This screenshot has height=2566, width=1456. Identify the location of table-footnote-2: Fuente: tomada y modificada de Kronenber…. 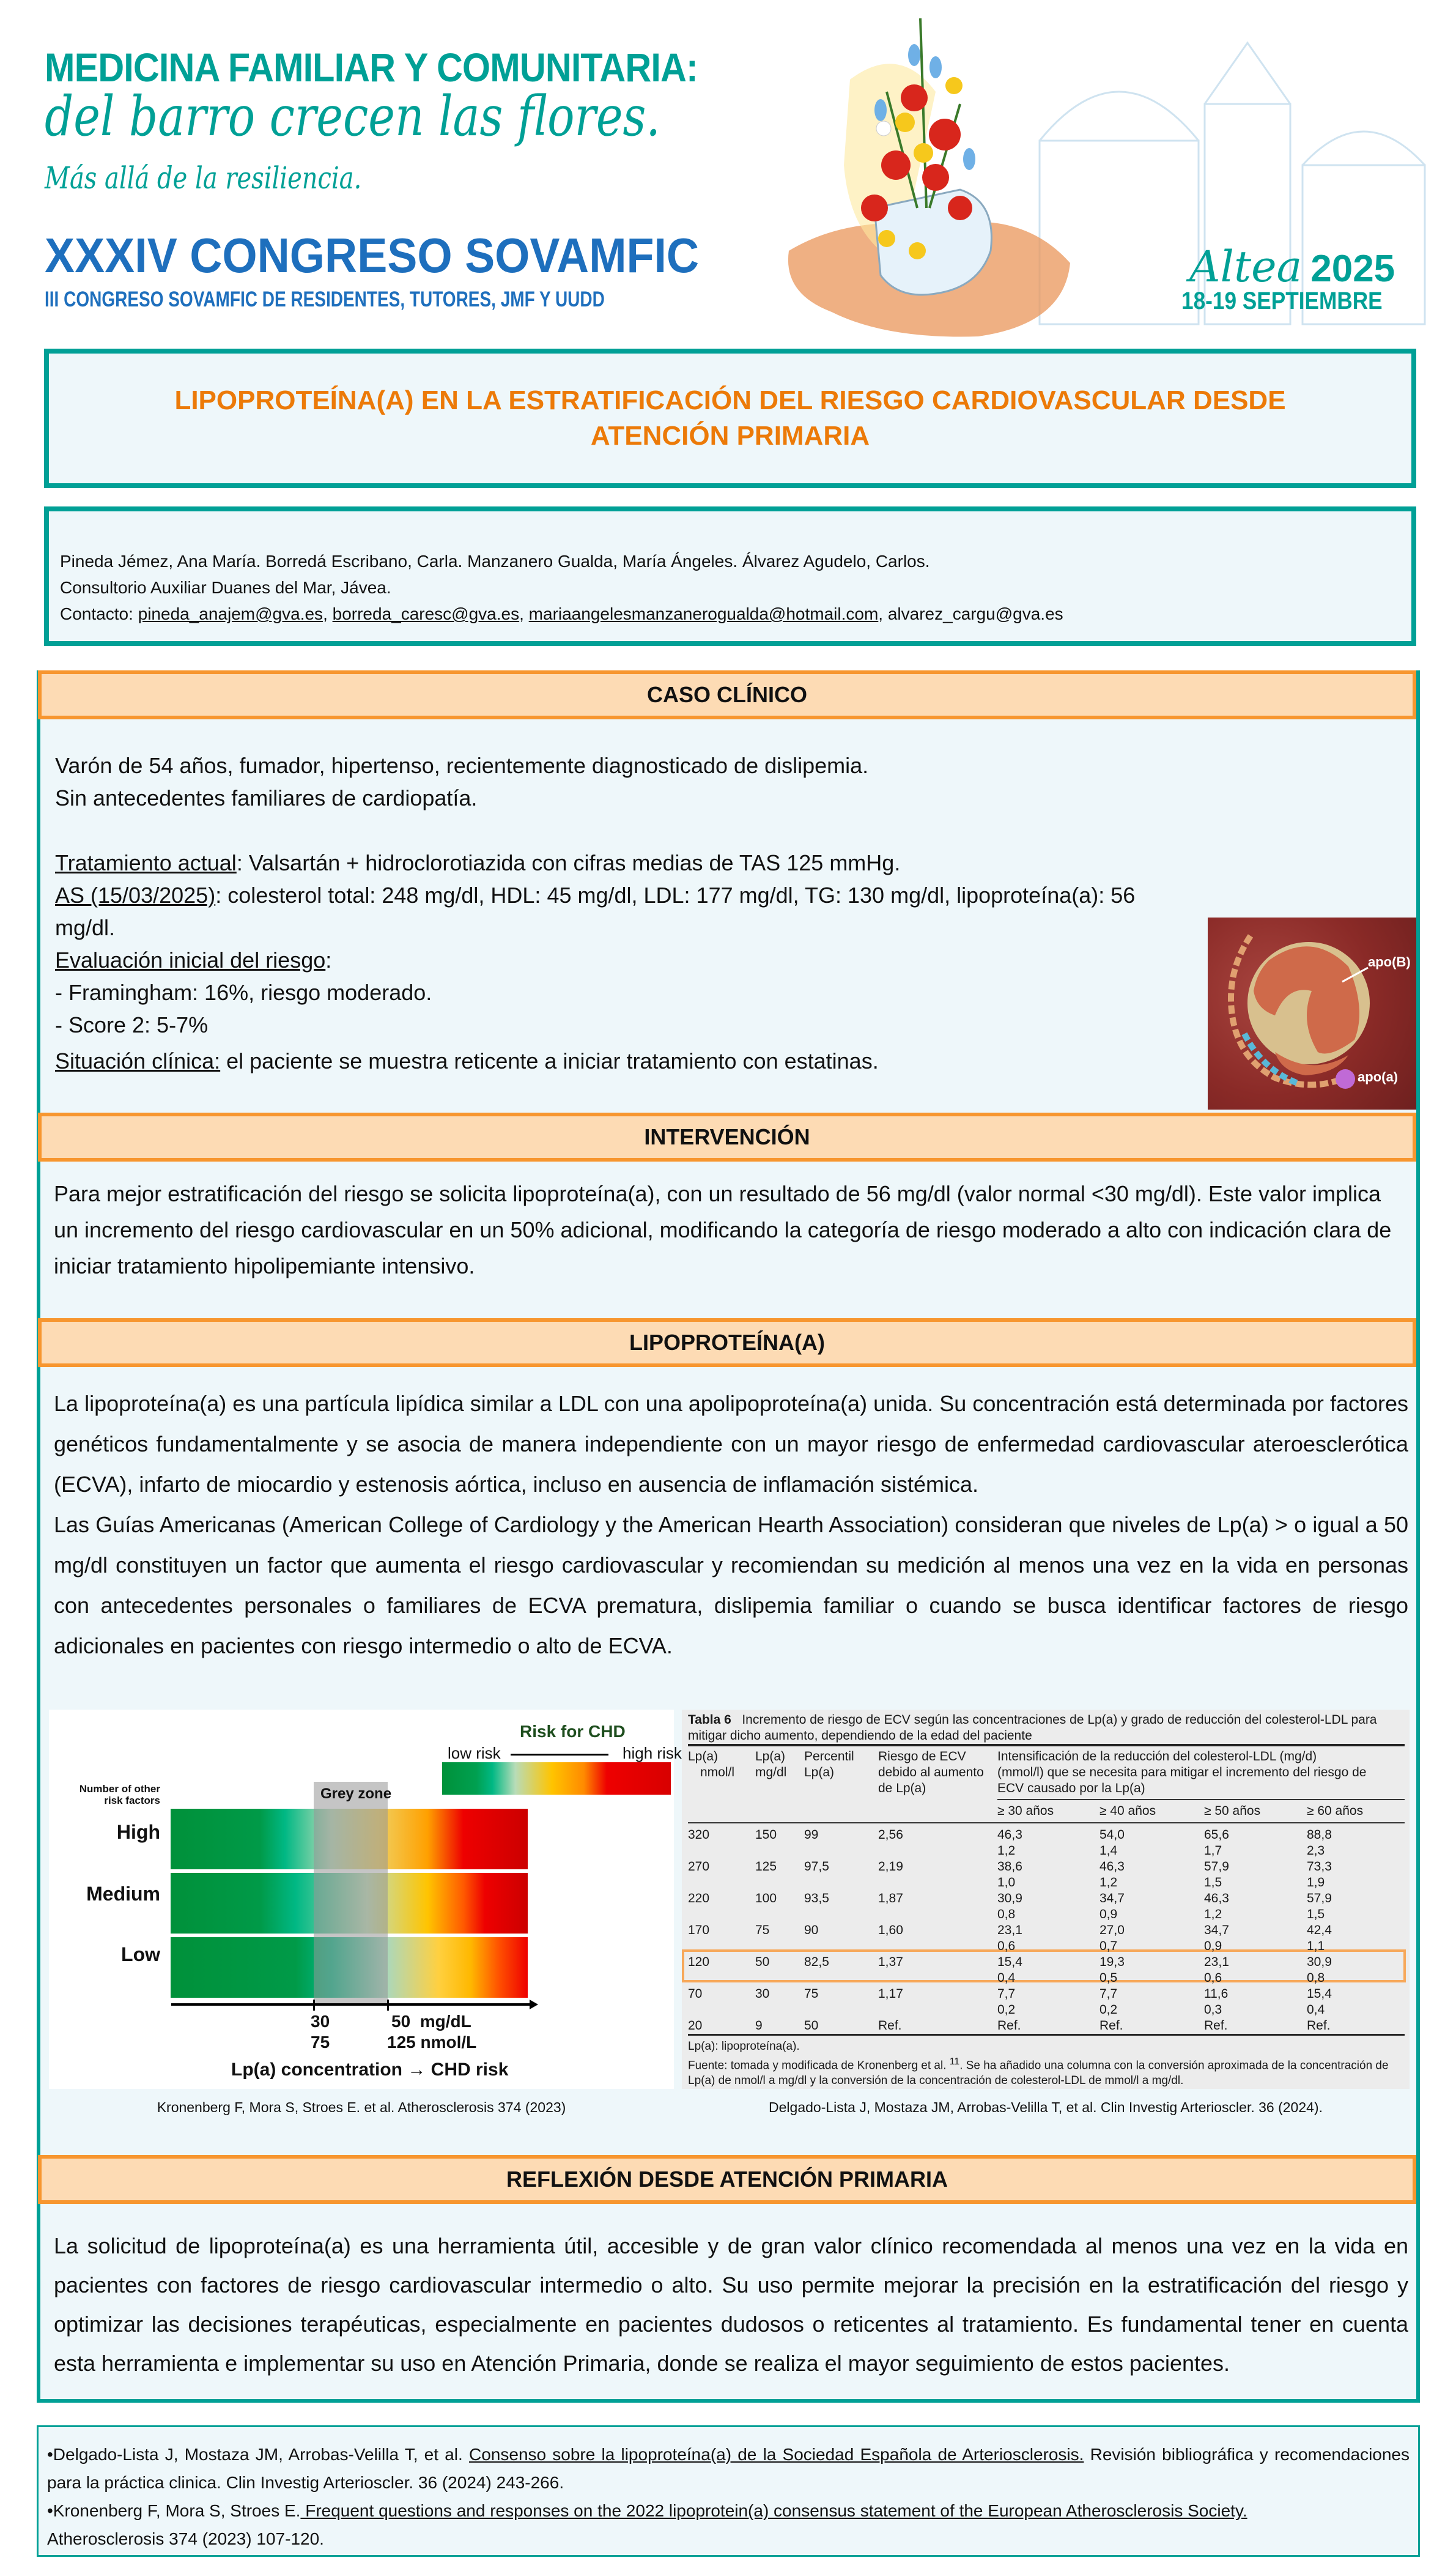
(1045, 2071).